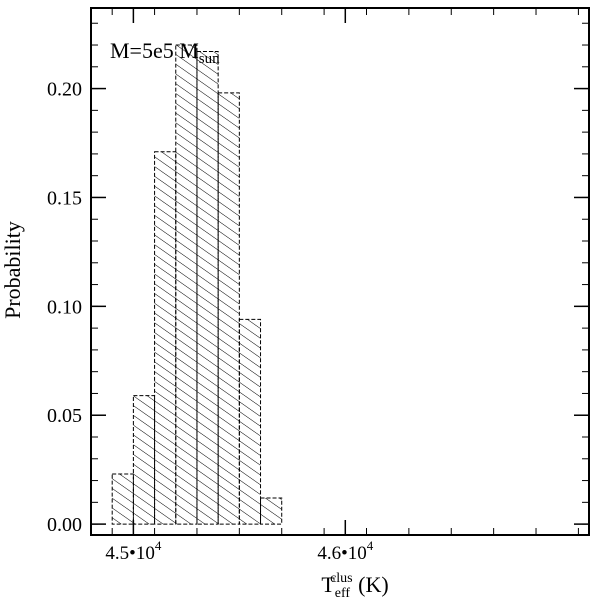 This screenshot has width=600, height=602. Describe the element at coordinates (64, 307) in the screenshot. I see `y-tick-label: 0.10` at that location.